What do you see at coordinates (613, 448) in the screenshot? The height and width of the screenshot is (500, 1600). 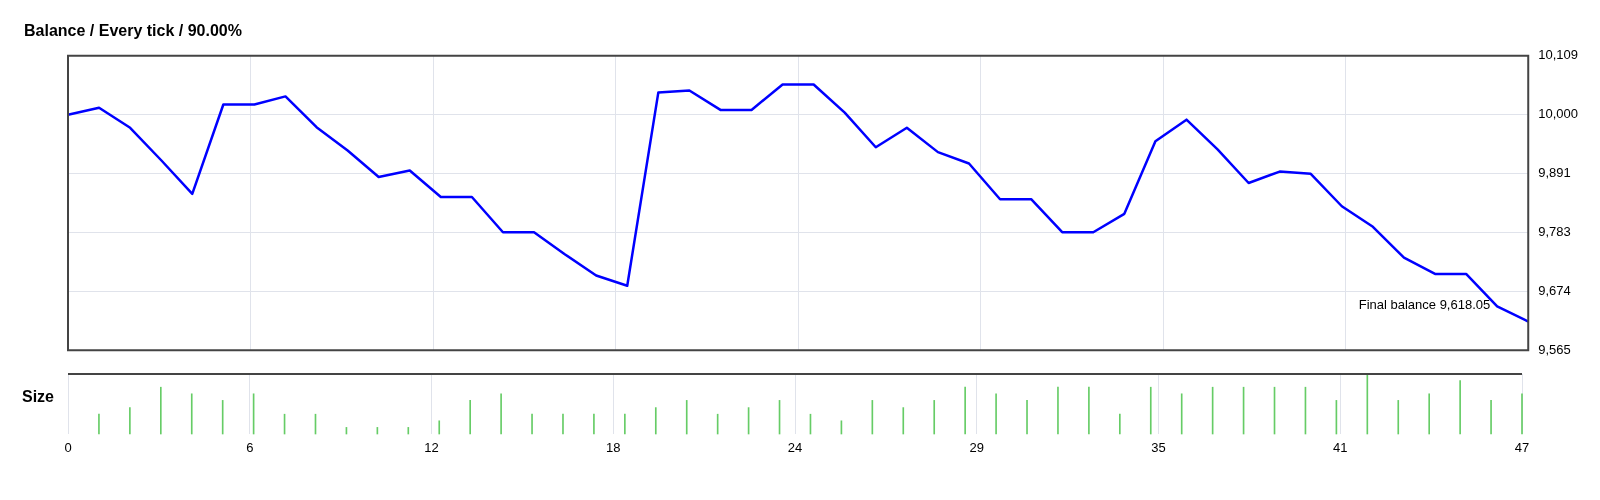 I see `x-tick-label: 18` at bounding box center [613, 448].